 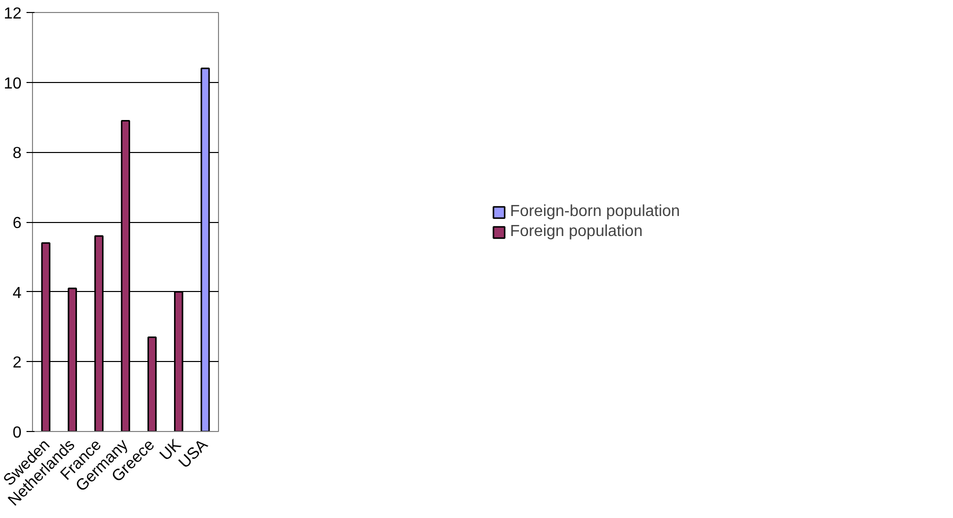 I want to click on y-tick-label: 2, so click(x=17, y=363).